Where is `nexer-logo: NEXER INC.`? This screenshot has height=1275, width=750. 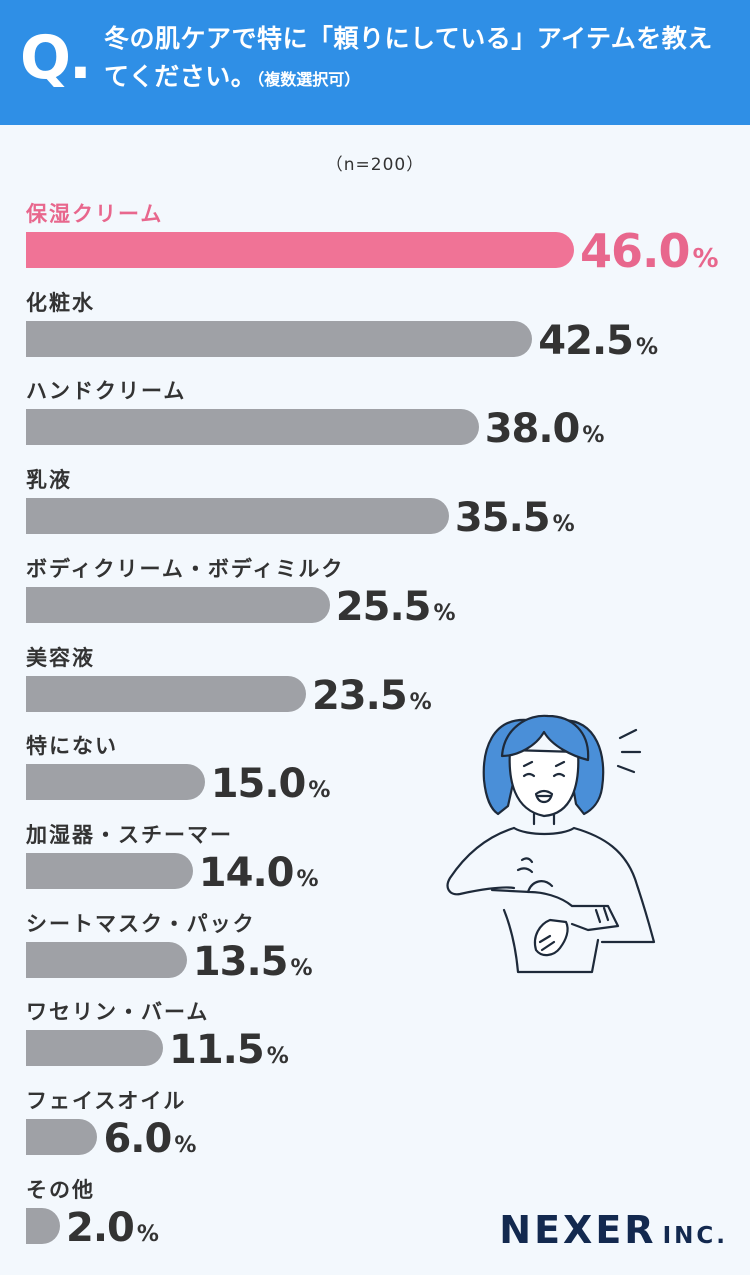
nexer-logo: NEXER INC. is located at coordinates (613, 1230).